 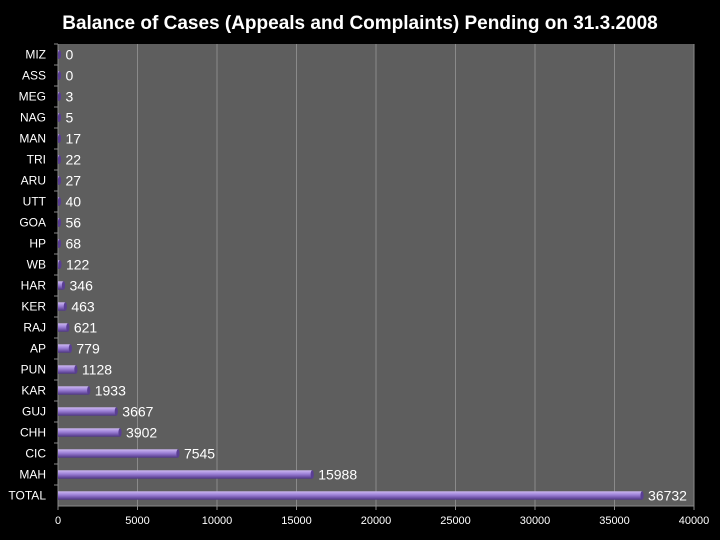 What do you see at coordinates (59, 201) in the screenshot?
I see `bar-end-cap-utt` at bounding box center [59, 201].